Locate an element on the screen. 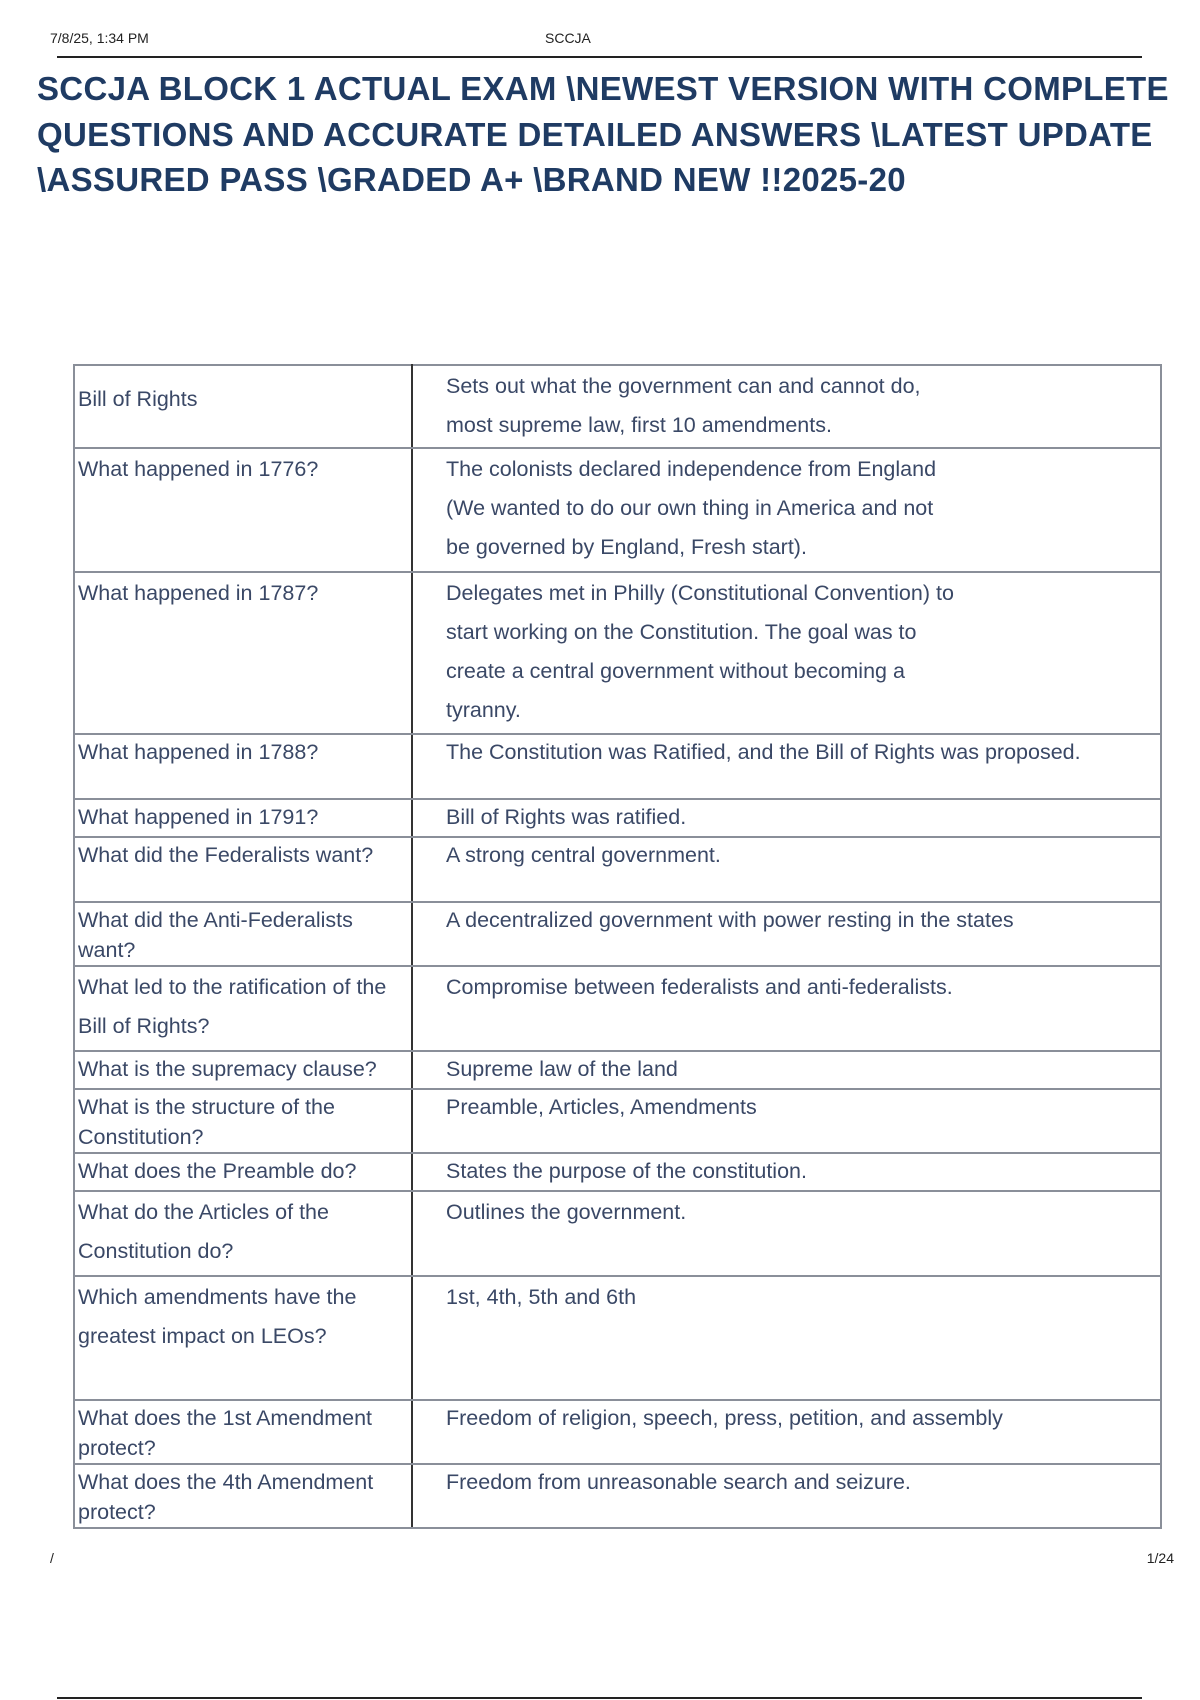  question-cell: Bill of Rights is located at coordinates (243, 406).